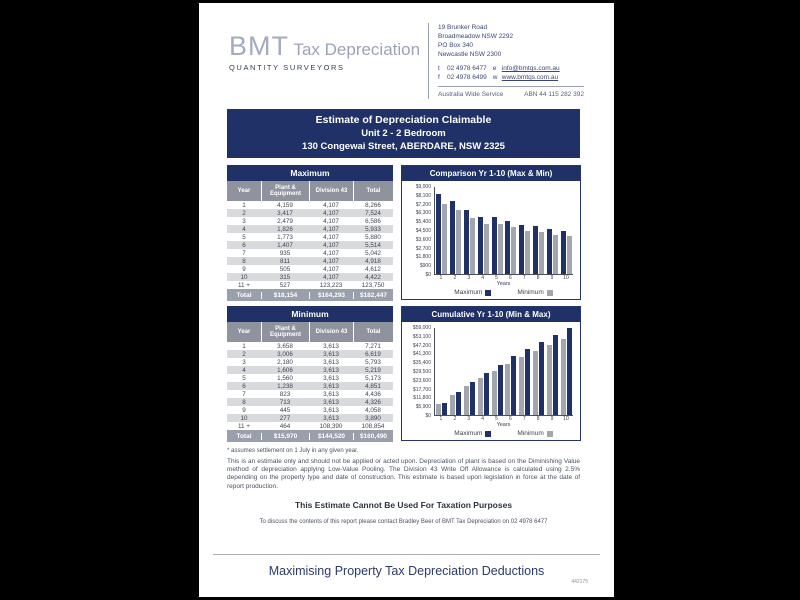 The image size is (800, 600). Describe the element at coordinates (373, 205) in the screenshot. I see `table-cell: 8,266` at that location.